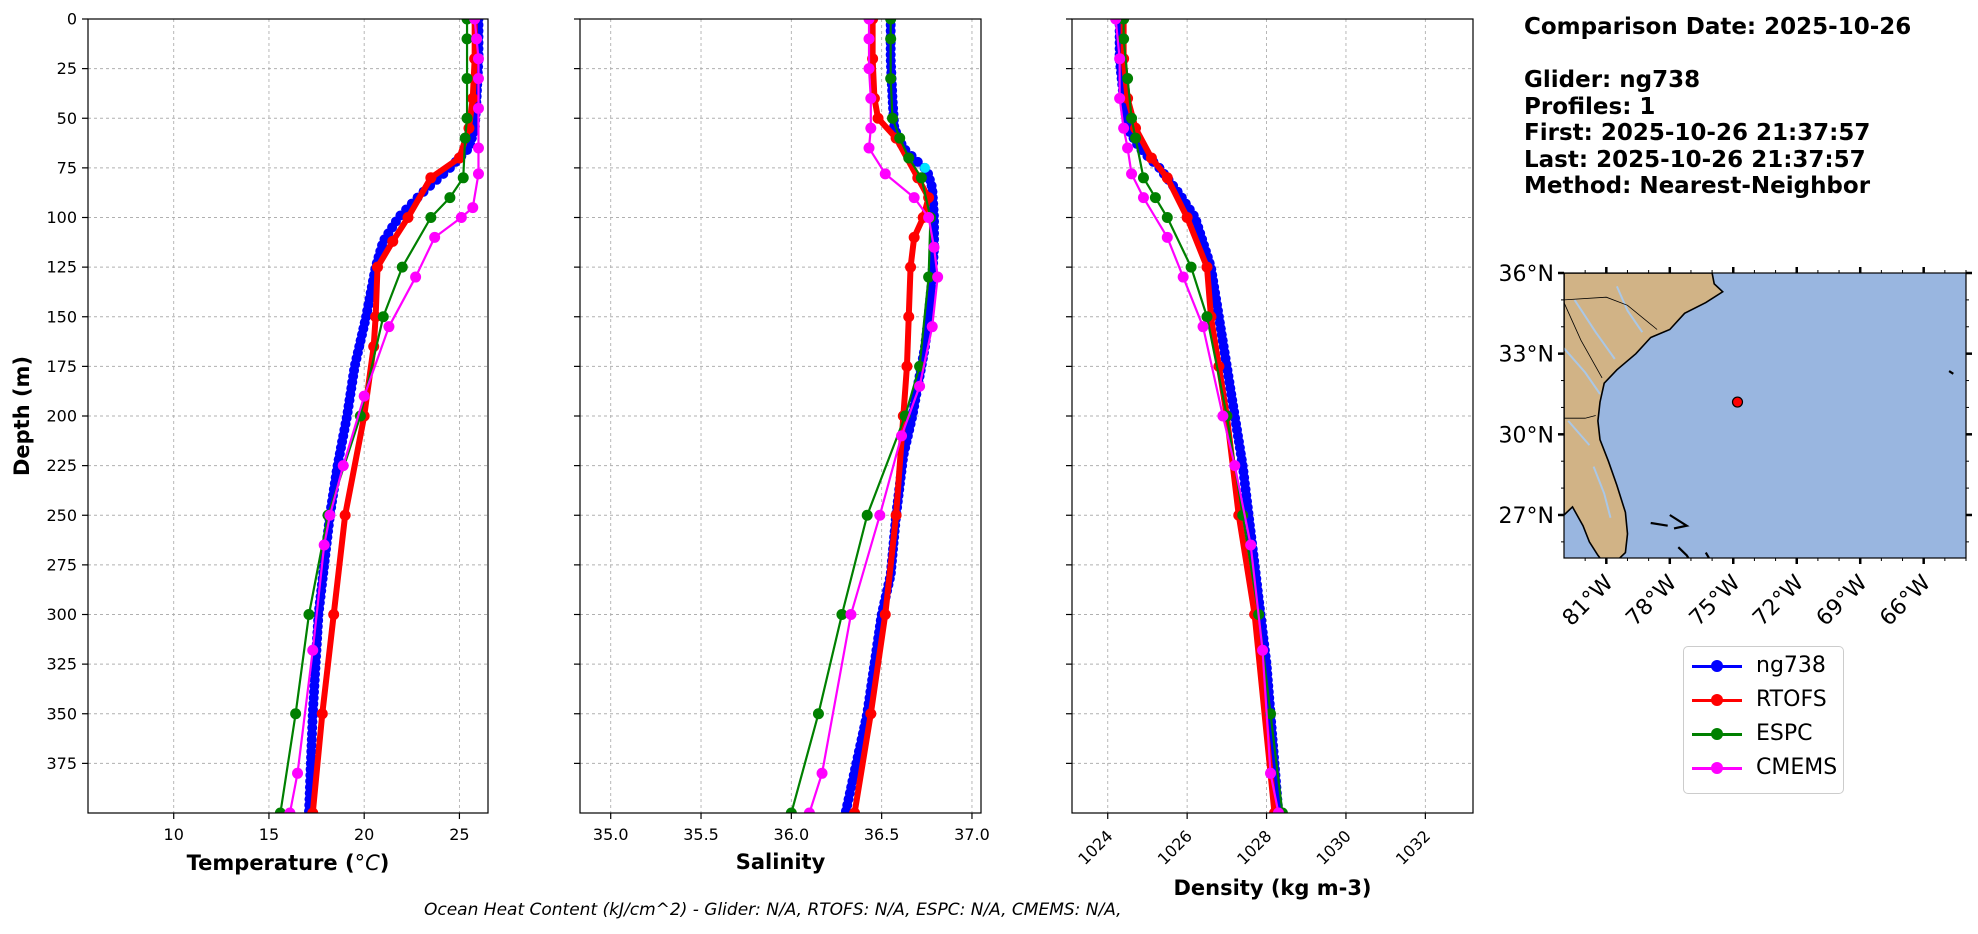 Image resolution: width=1978 pixels, height=934 pixels. What do you see at coordinates (288, 863) in the screenshot?
I see `x-axis-label: Temperature (°C)` at bounding box center [288, 863].